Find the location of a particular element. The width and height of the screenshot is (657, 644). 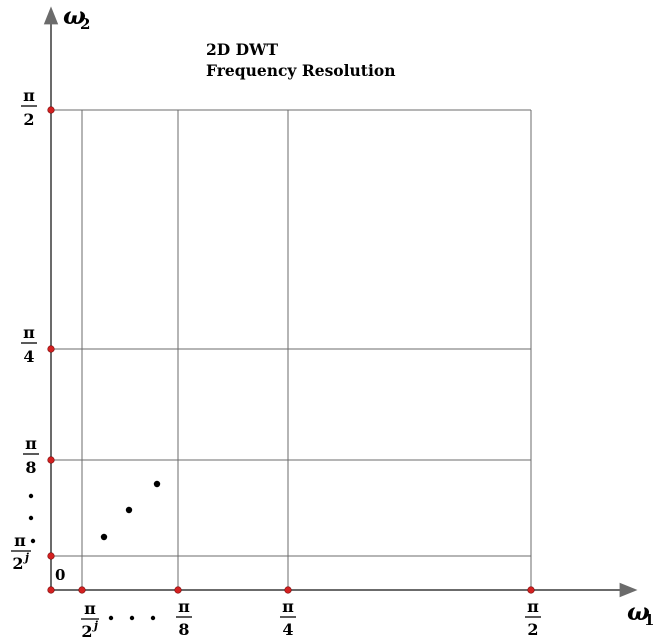

title-line-1: 2D DWT is located at coordinates (242, 49).